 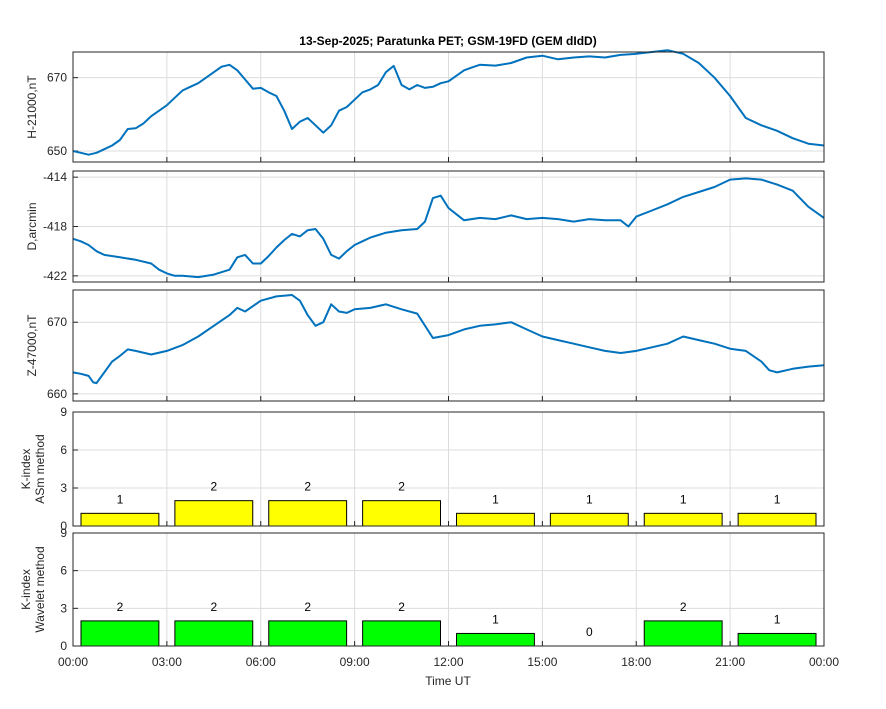 I want to click on y-axis-label: H-21000,nT, so click(x=32, y=107).